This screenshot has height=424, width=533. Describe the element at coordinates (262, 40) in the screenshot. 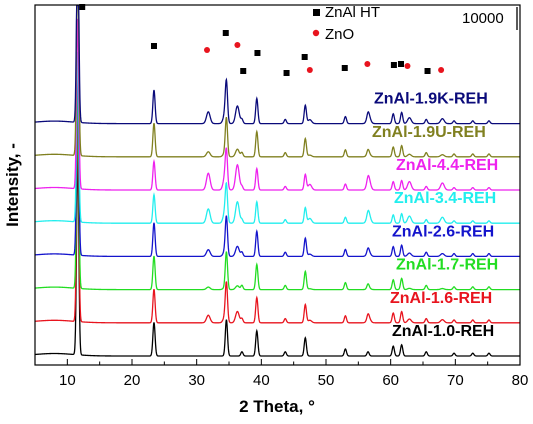

I see `peak-marker-layer` at that location.